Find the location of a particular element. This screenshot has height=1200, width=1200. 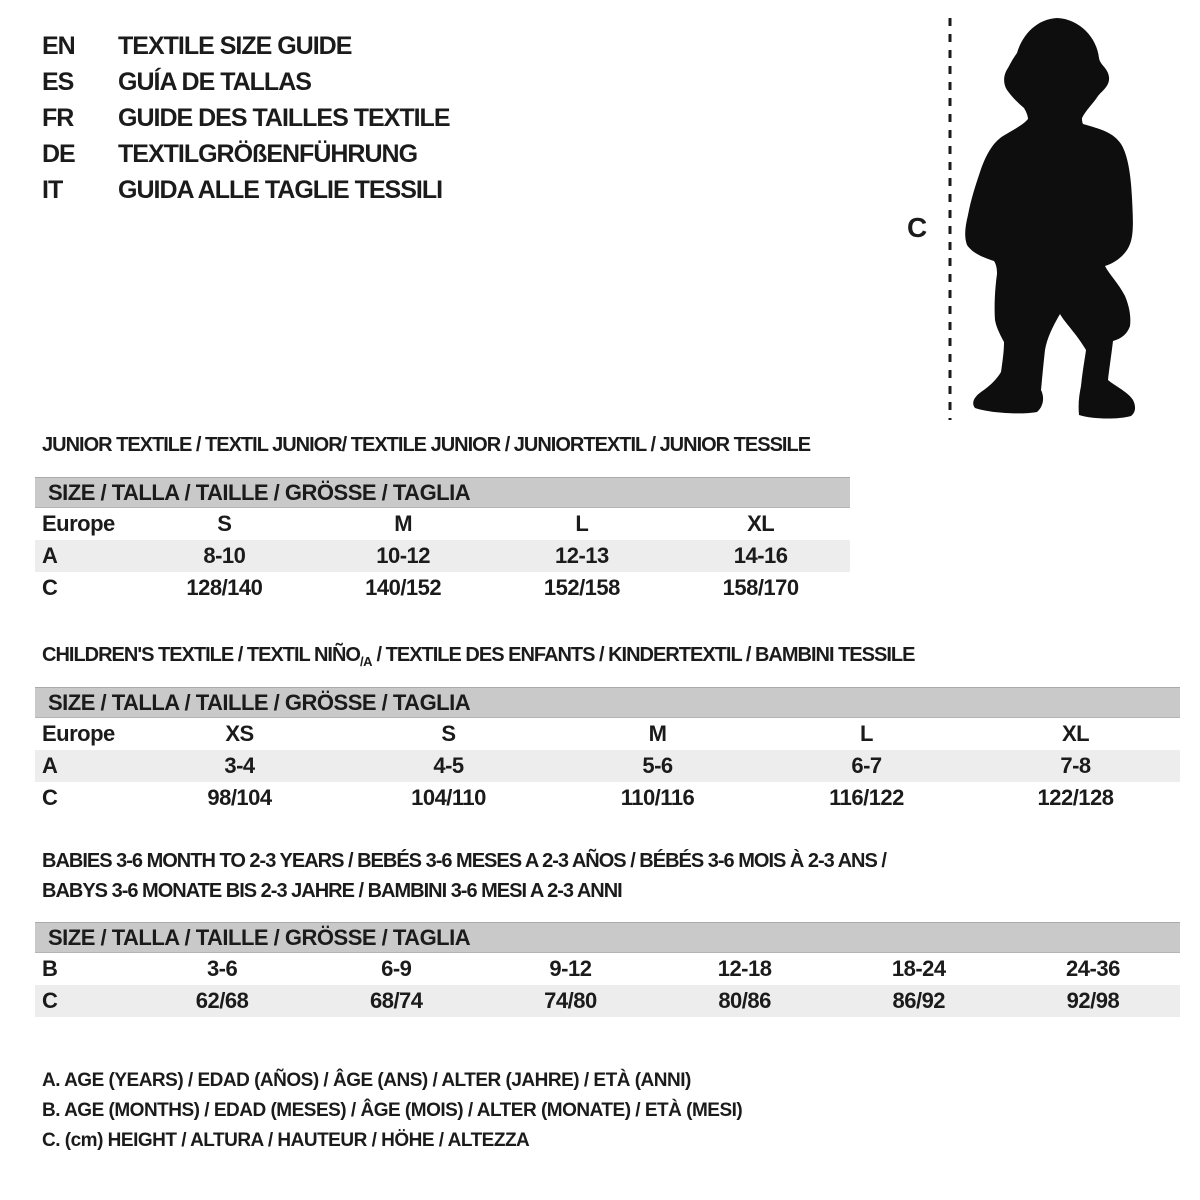

age-cell: 8-10 is located at coordinates (224, 555).